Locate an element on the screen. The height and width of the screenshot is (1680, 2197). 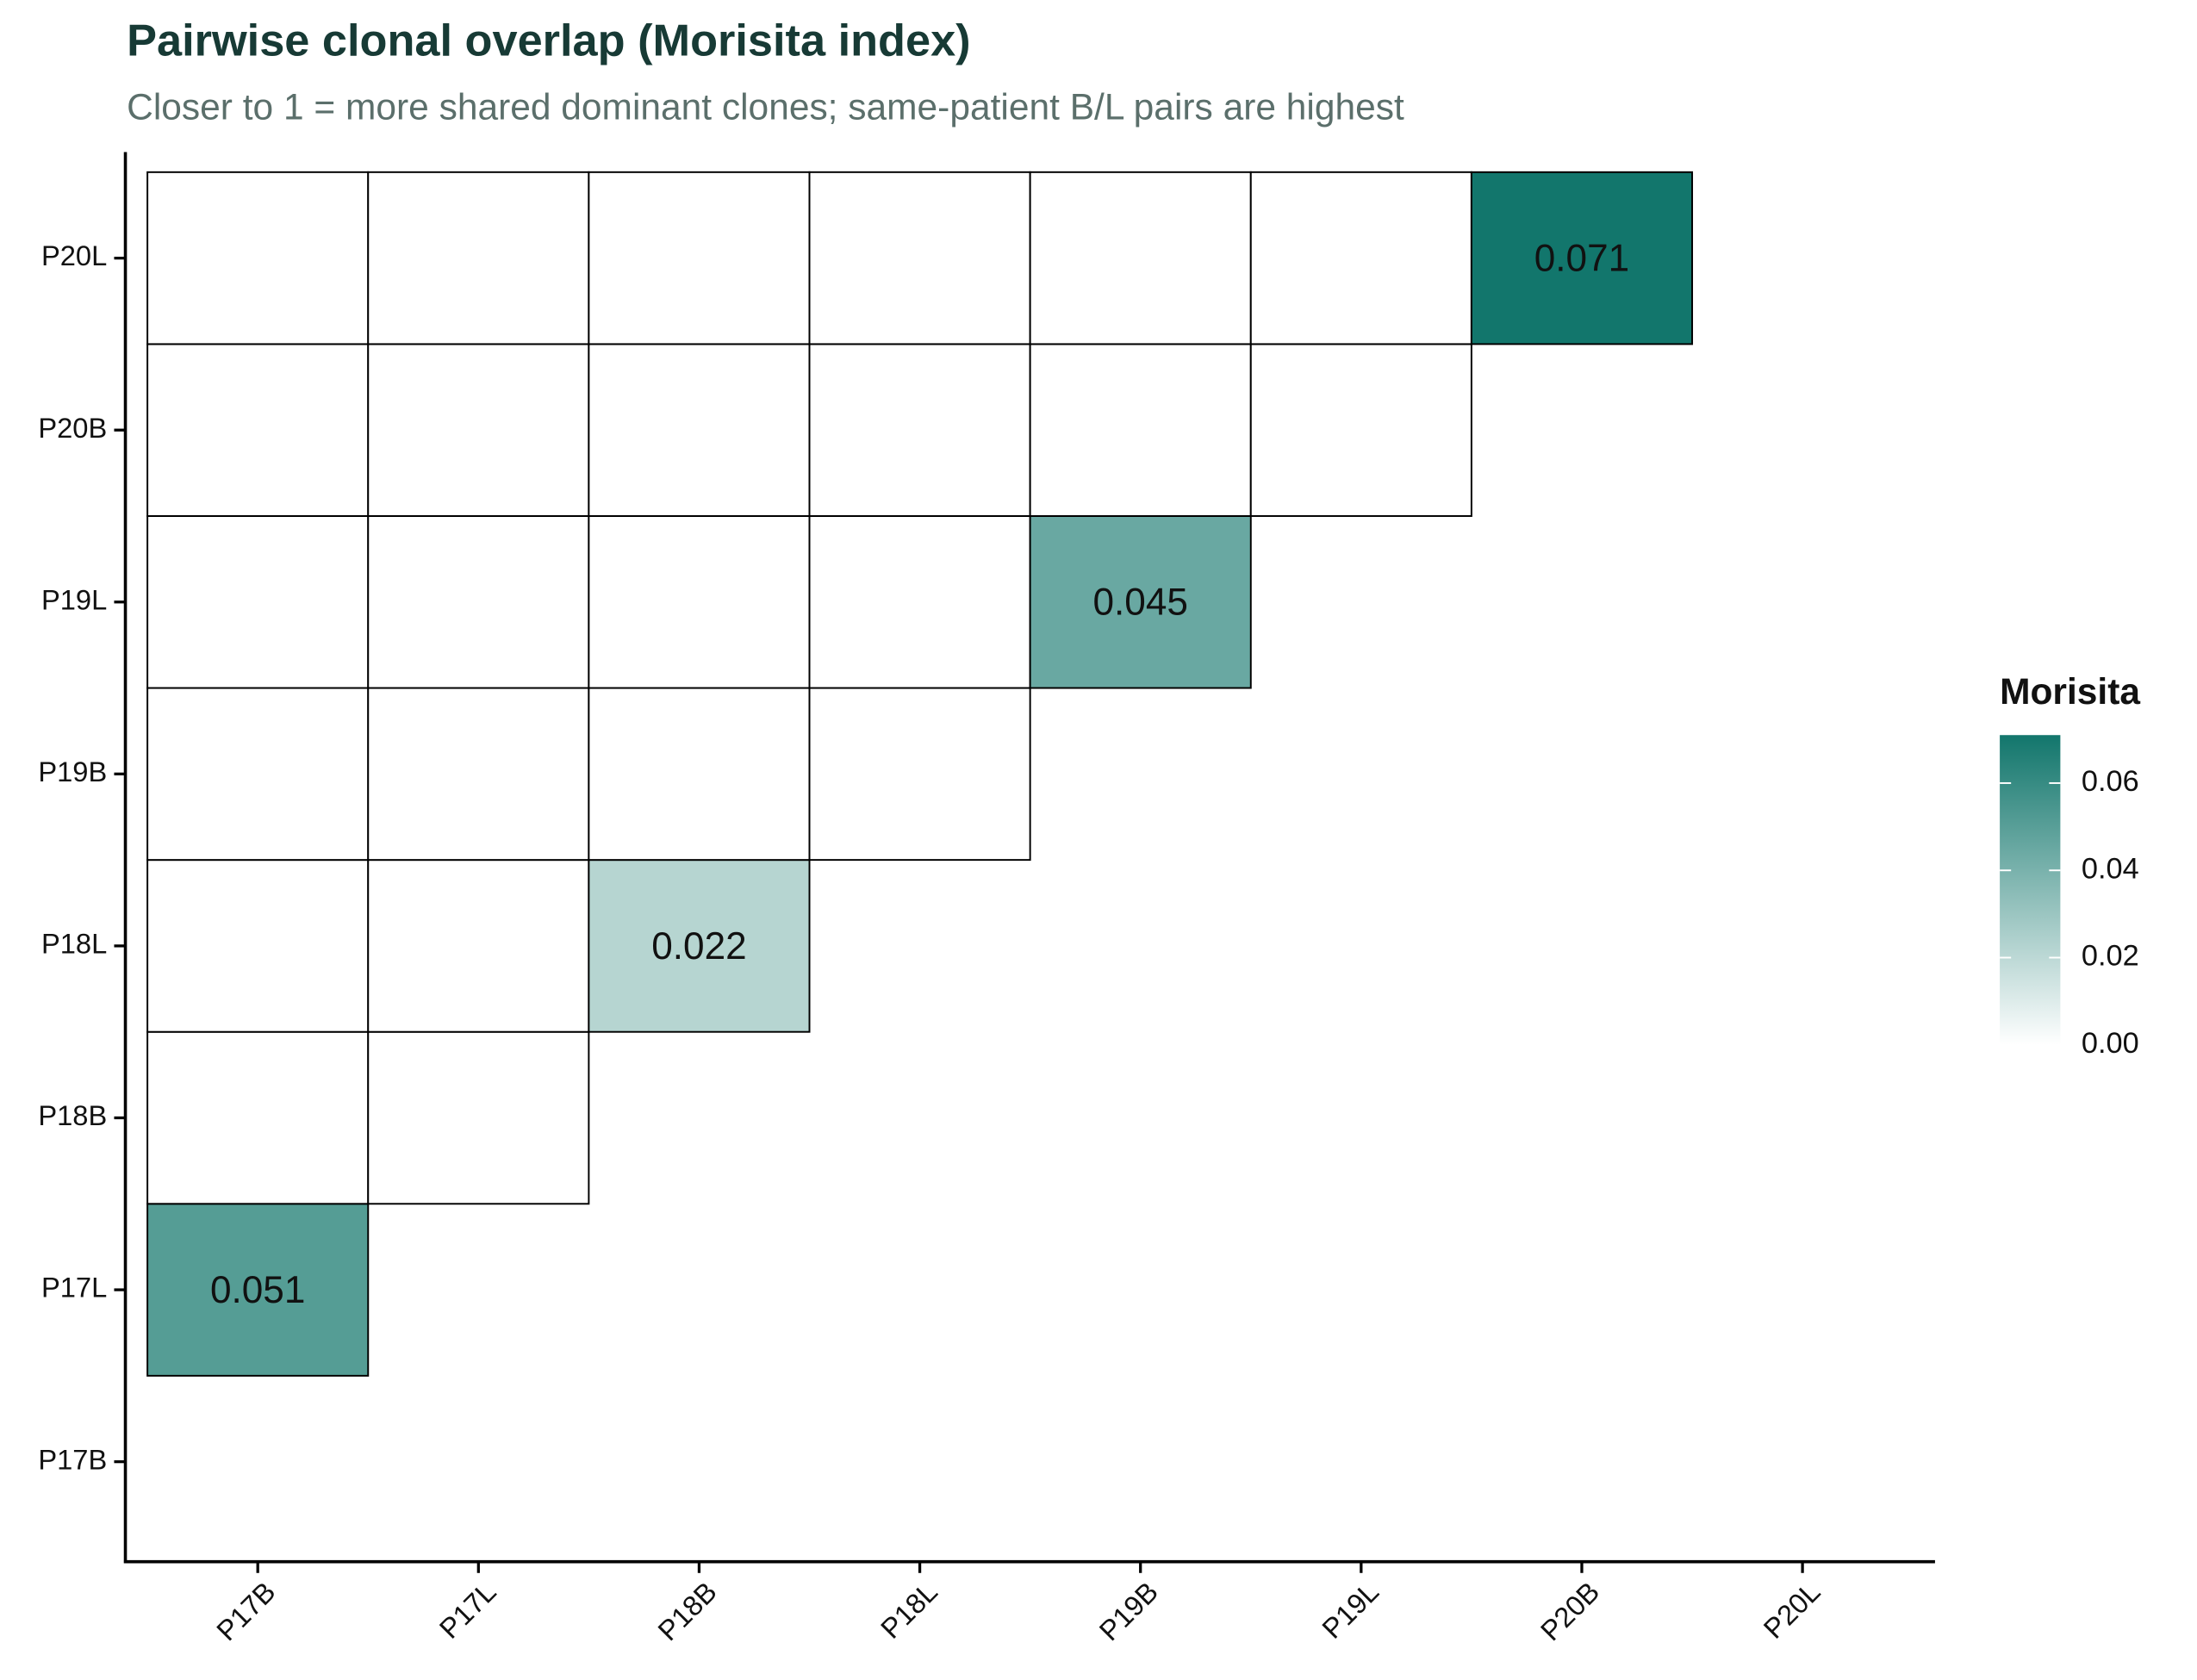
x-tick-label: P17L is located at coordinates (467, 1611).